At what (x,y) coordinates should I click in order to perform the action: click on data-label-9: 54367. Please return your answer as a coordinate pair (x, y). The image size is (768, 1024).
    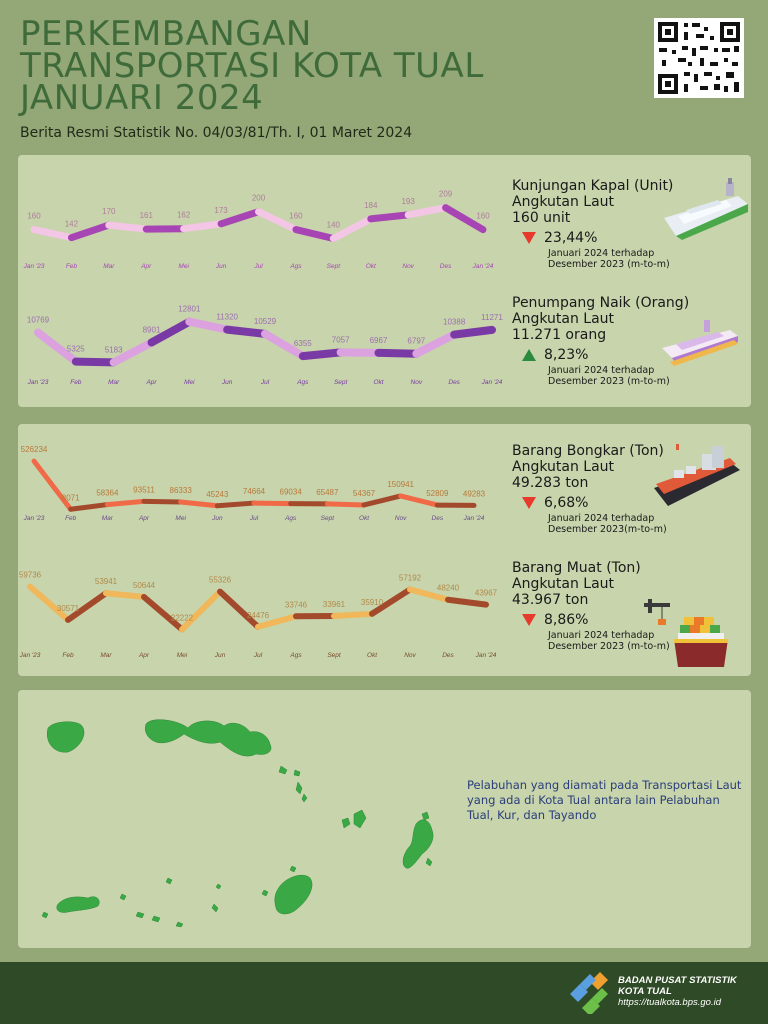
    Looking at the image, I should click on (364, 493).